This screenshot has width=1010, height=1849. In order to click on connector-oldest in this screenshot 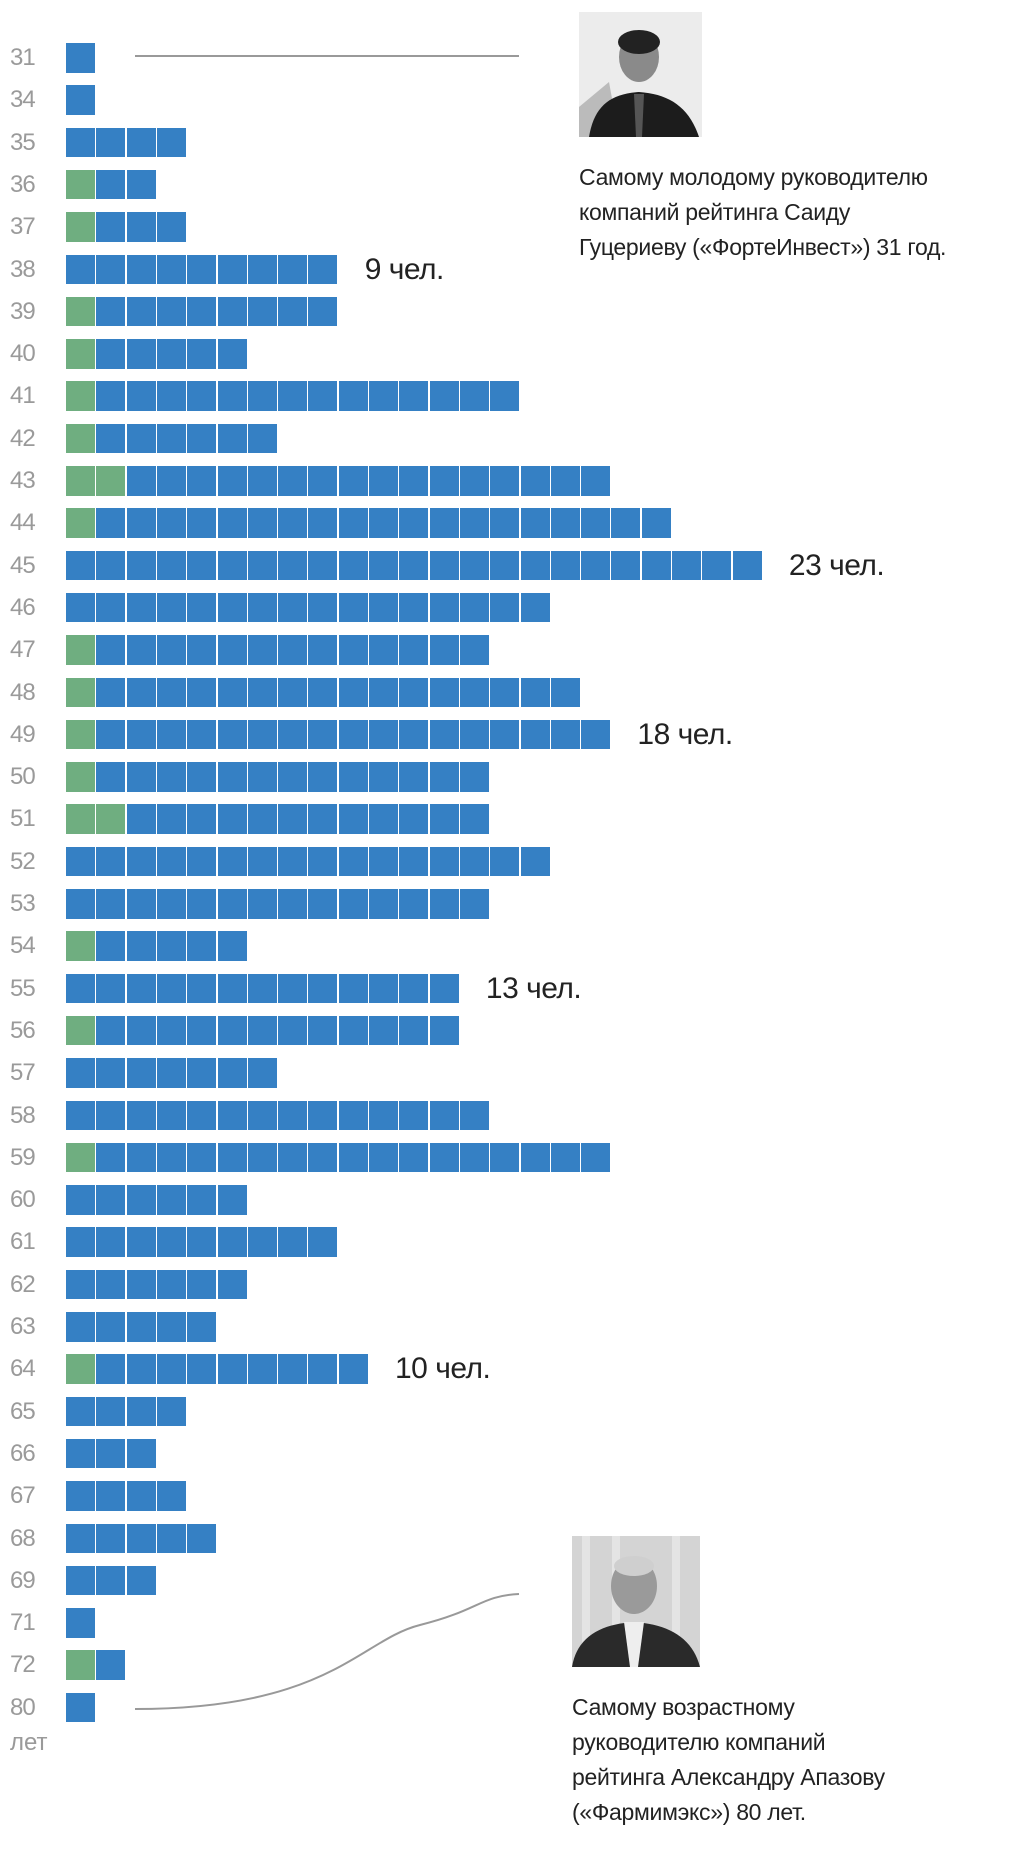, I will do `click(327, 1651)`.